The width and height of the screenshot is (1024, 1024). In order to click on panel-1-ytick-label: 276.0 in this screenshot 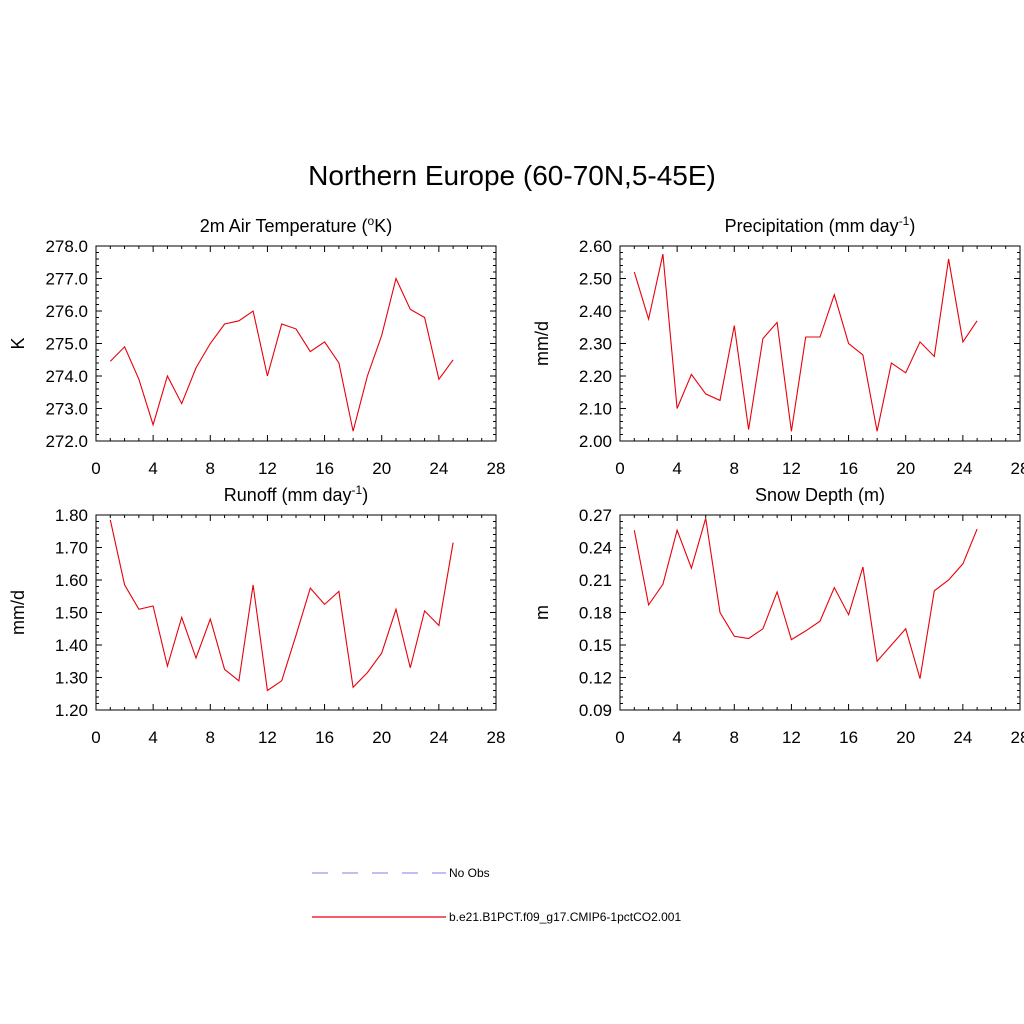, I will do `click(66, 311)`.